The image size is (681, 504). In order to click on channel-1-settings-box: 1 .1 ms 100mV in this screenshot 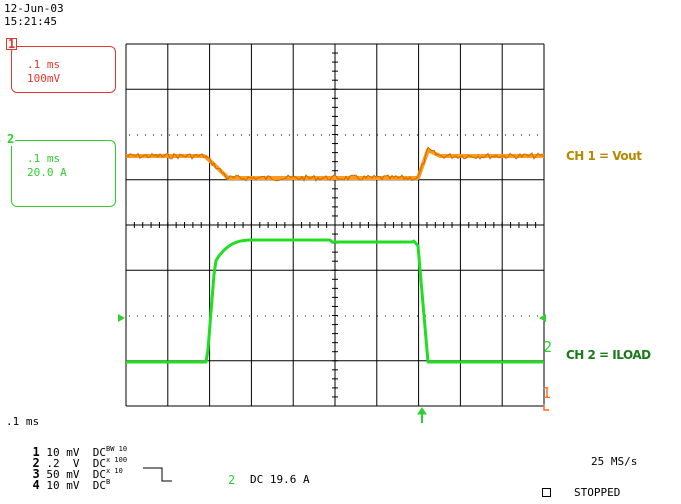, I will do `click(61, 65)`.